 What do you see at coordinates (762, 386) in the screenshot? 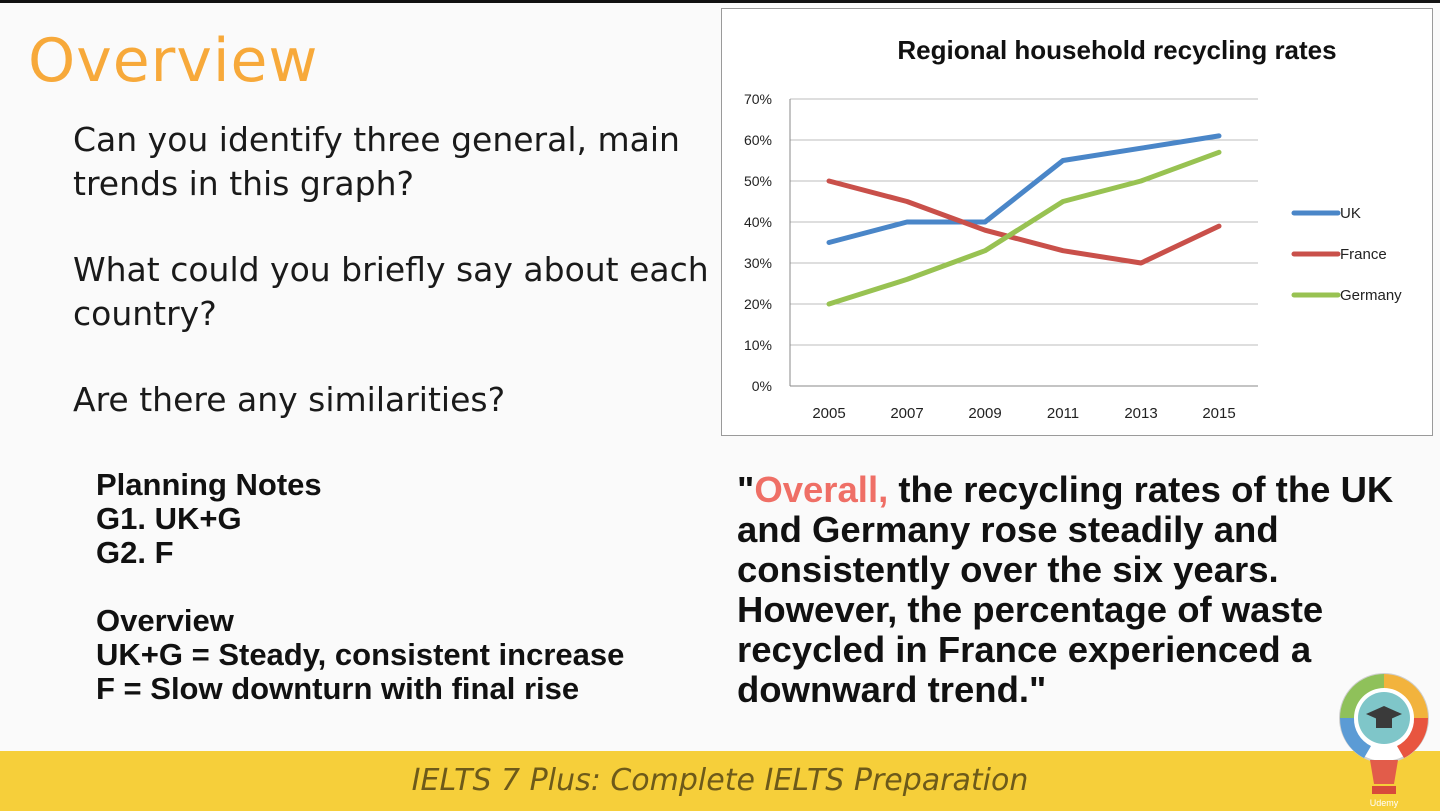
I see `y-tick-label: 0%` at bounding box center [762, 386].